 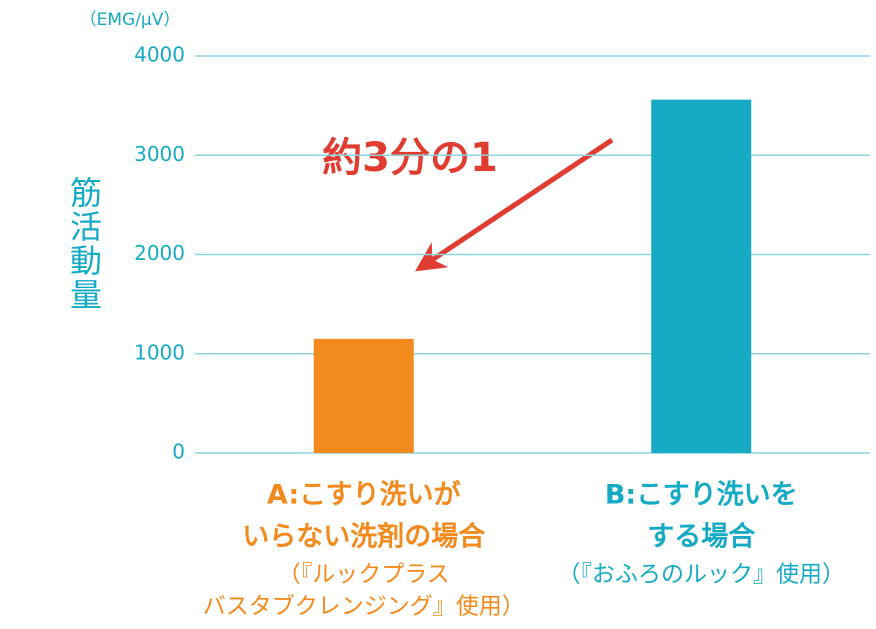 What do you see at coordinates (84, 244) in the screenshot?
I see `y-axis-label: 筋活動量` at bounding box center [84, 244].